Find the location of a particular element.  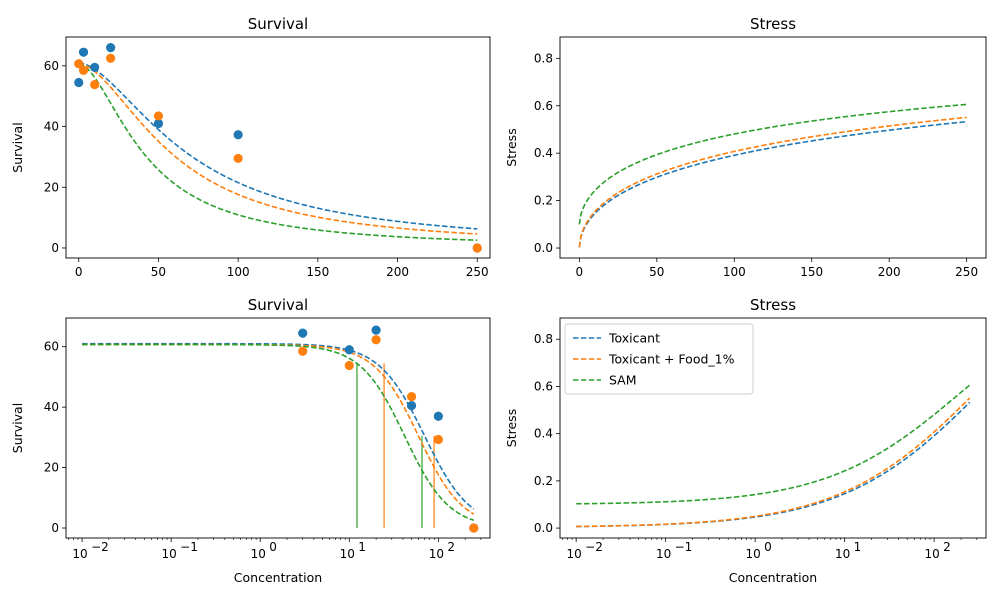

y-axis-label: Stress is located at coordinates (511, 147).